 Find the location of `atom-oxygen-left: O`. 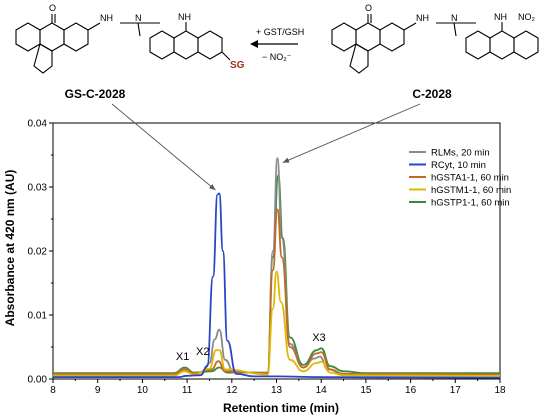

atom-oxygen-left: O is located at coordinates (52, 8).